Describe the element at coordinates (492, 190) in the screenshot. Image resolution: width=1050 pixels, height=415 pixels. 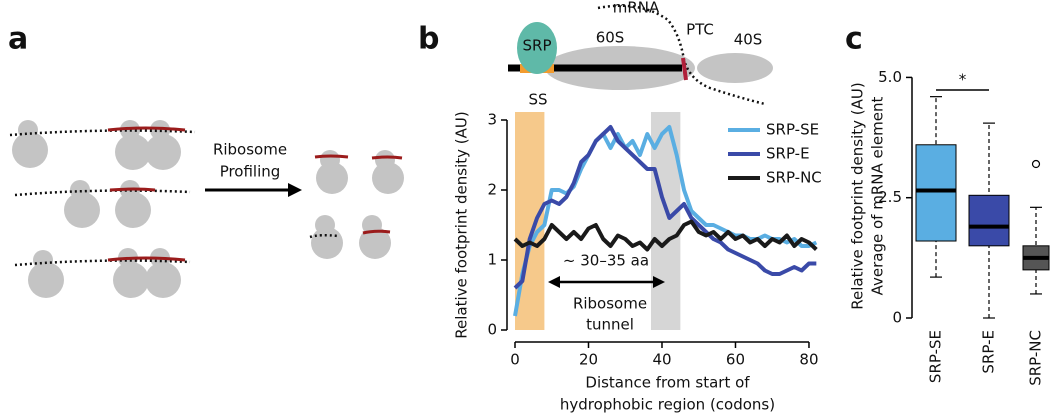
I see `y-tick-label: 2` at that location.